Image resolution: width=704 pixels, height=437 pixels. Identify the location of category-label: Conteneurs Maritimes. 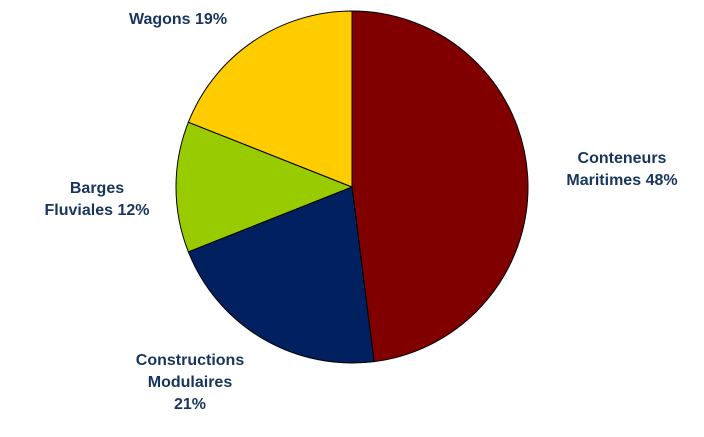
(616, 169).